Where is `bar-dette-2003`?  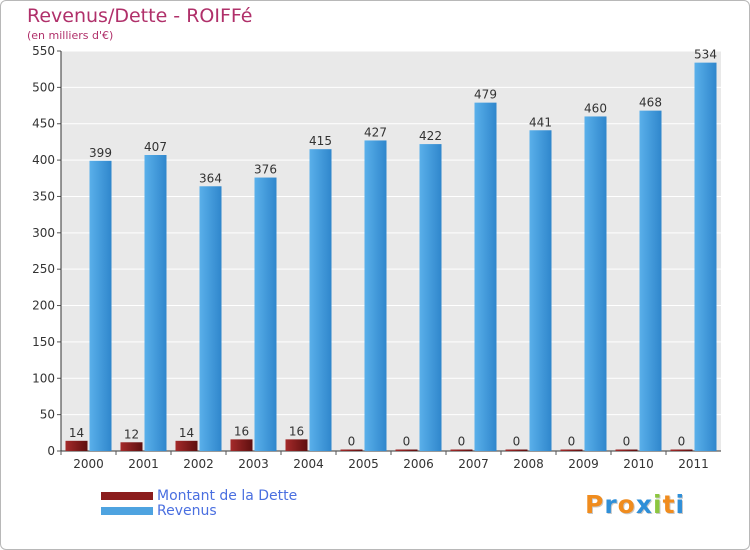
bar-dette-2003 is located at coordinates (241, 445).